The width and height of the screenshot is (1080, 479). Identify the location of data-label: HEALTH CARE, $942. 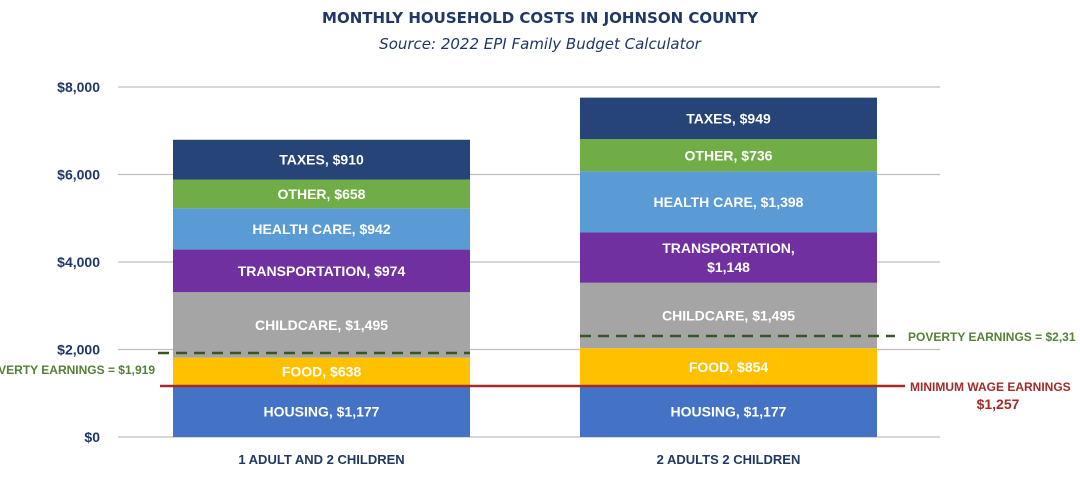
(321, 229).